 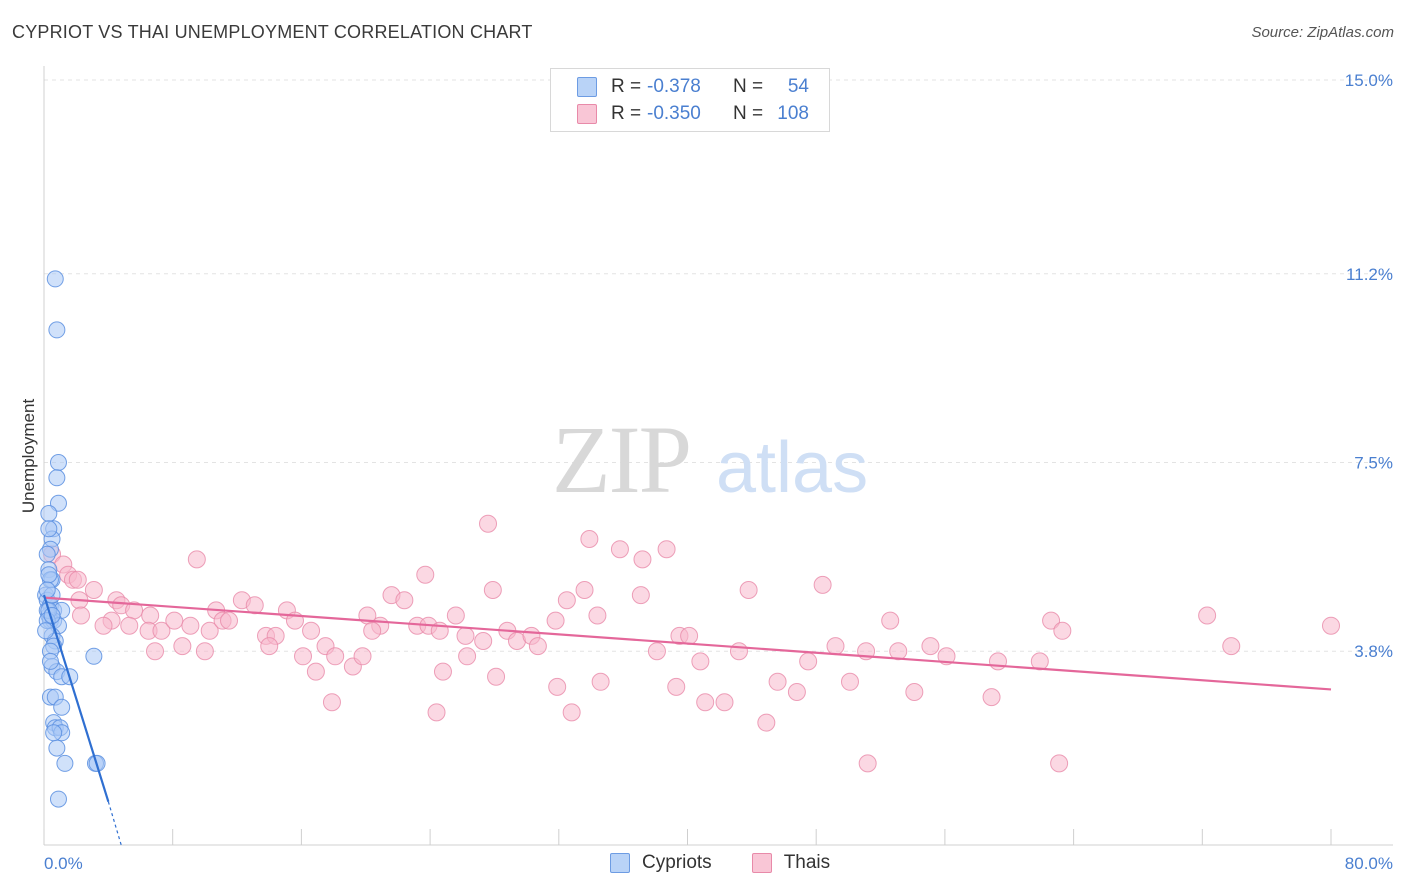 I want to click on cypriot-trend-extension, so click(x=114, y=823).